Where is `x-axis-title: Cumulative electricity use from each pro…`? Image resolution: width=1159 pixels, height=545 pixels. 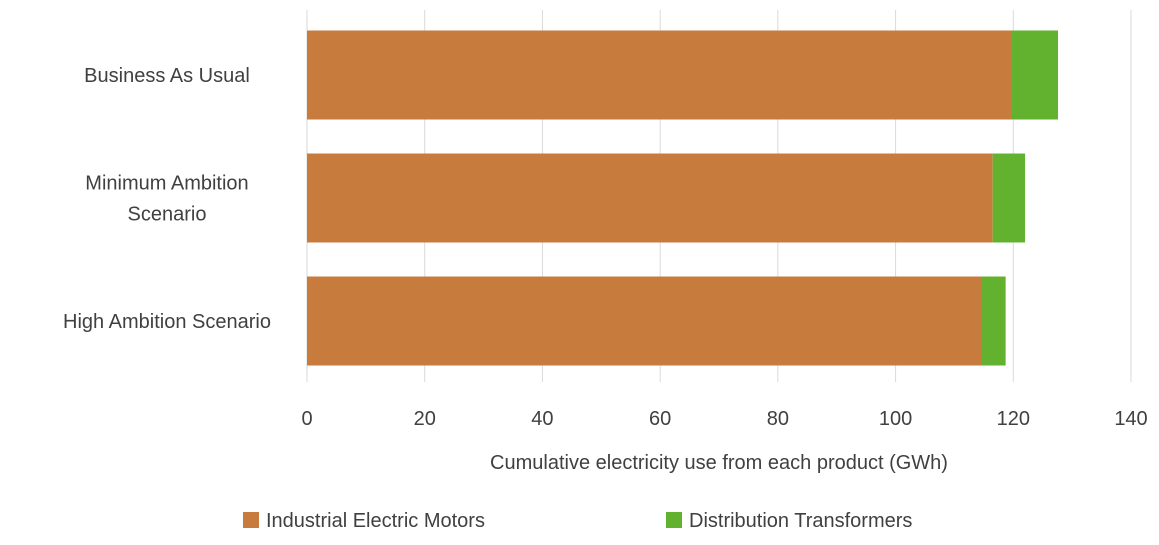
x-axis-title: Cumulative electricity use from each pro… is located at coordinates (719, 463).